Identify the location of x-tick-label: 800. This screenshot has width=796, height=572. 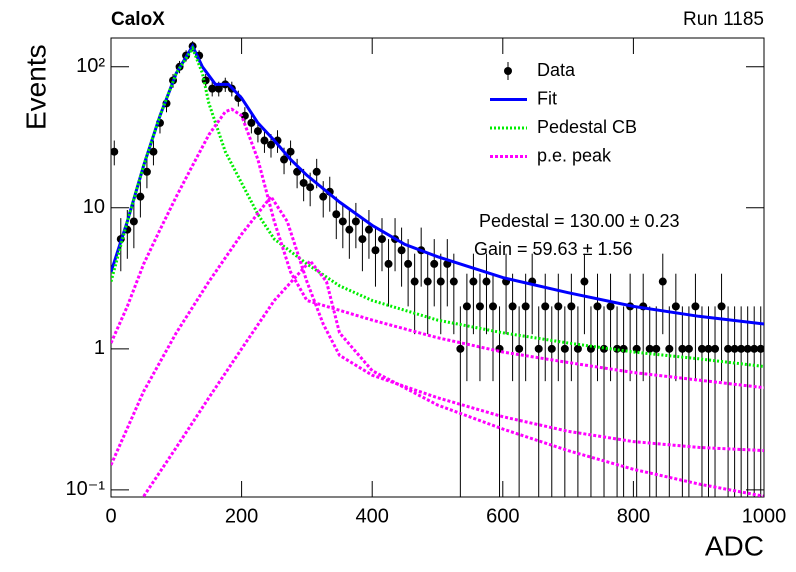
(633, 516).